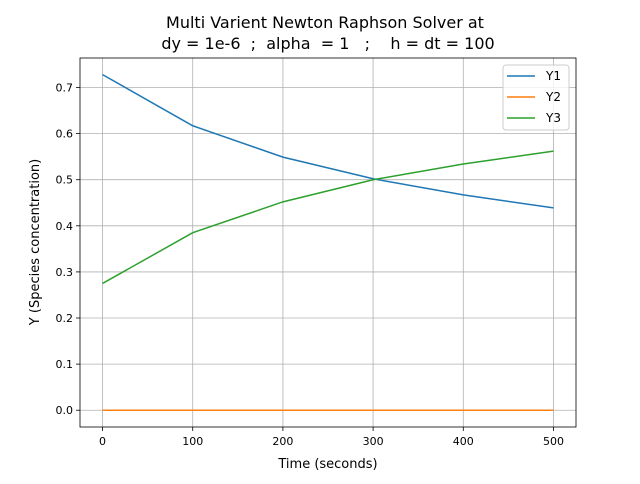 This screenshot has width=640, height=484. What do you see at coordinates (325, 22) in the screenshot?
I see `chart-title-line1: Multi Varient Newton Raphson Solver at` at bounding box center [325, 22].